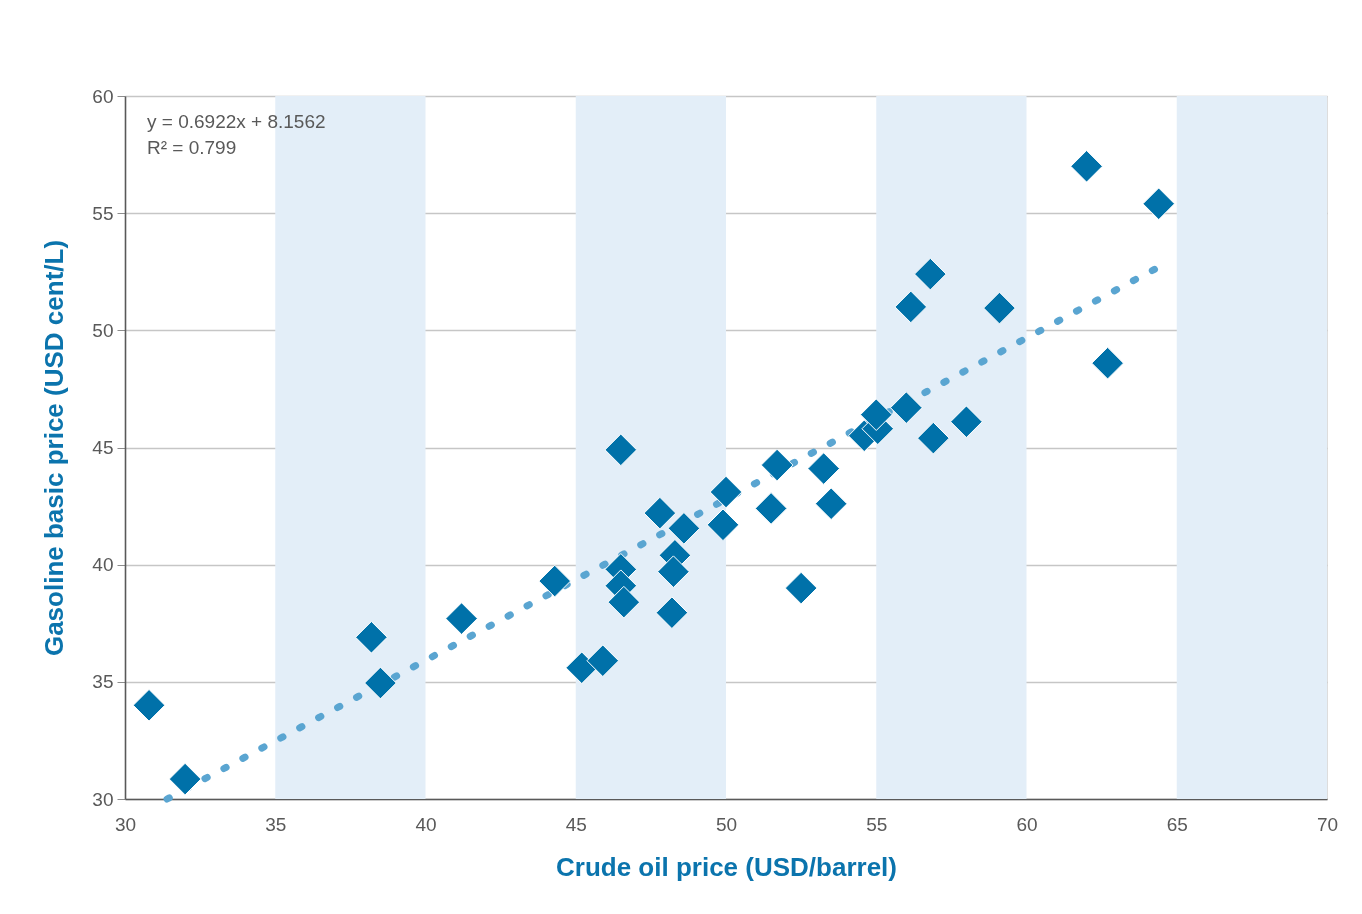 Image resolution: width=1362 pixels, height=914 pixels. Describe the element at coordinates (103, 799) in the screenshot. I see `y-tick-label: 30` at that location.